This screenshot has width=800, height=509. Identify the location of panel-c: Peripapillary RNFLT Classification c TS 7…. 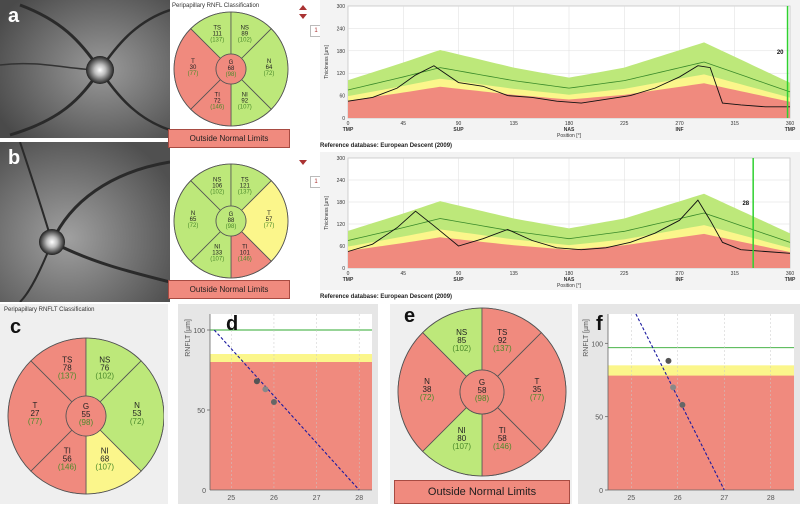
(84, 404).